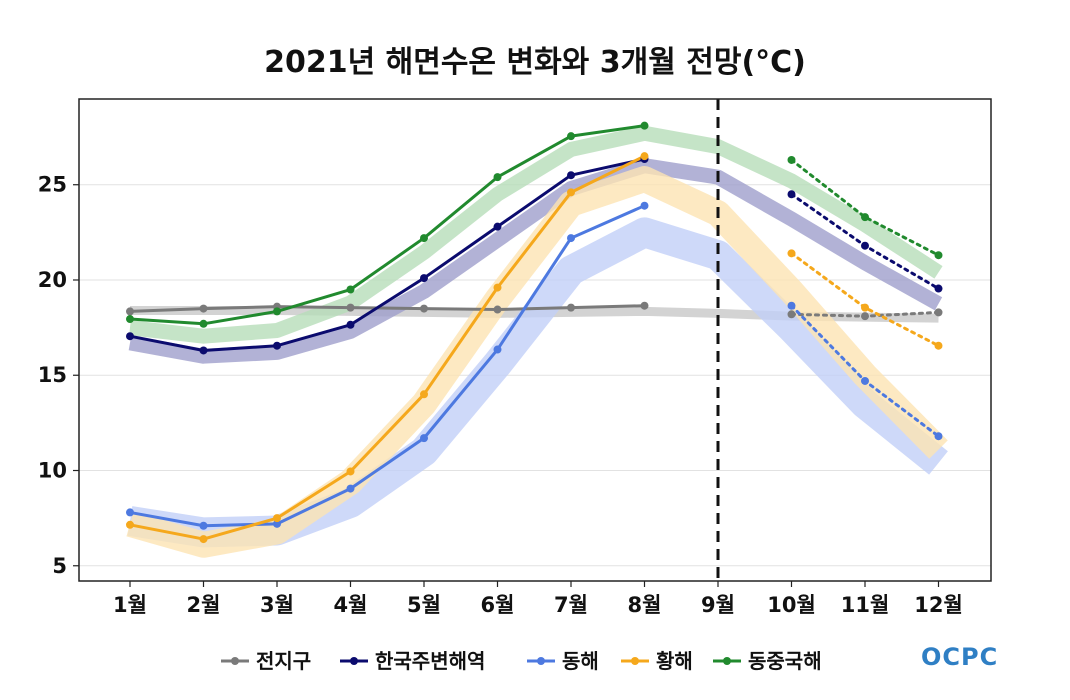 The width and height of the screenshot is (1070, 700). I want to click on x-tick-label: 2월, so click(204, 605).